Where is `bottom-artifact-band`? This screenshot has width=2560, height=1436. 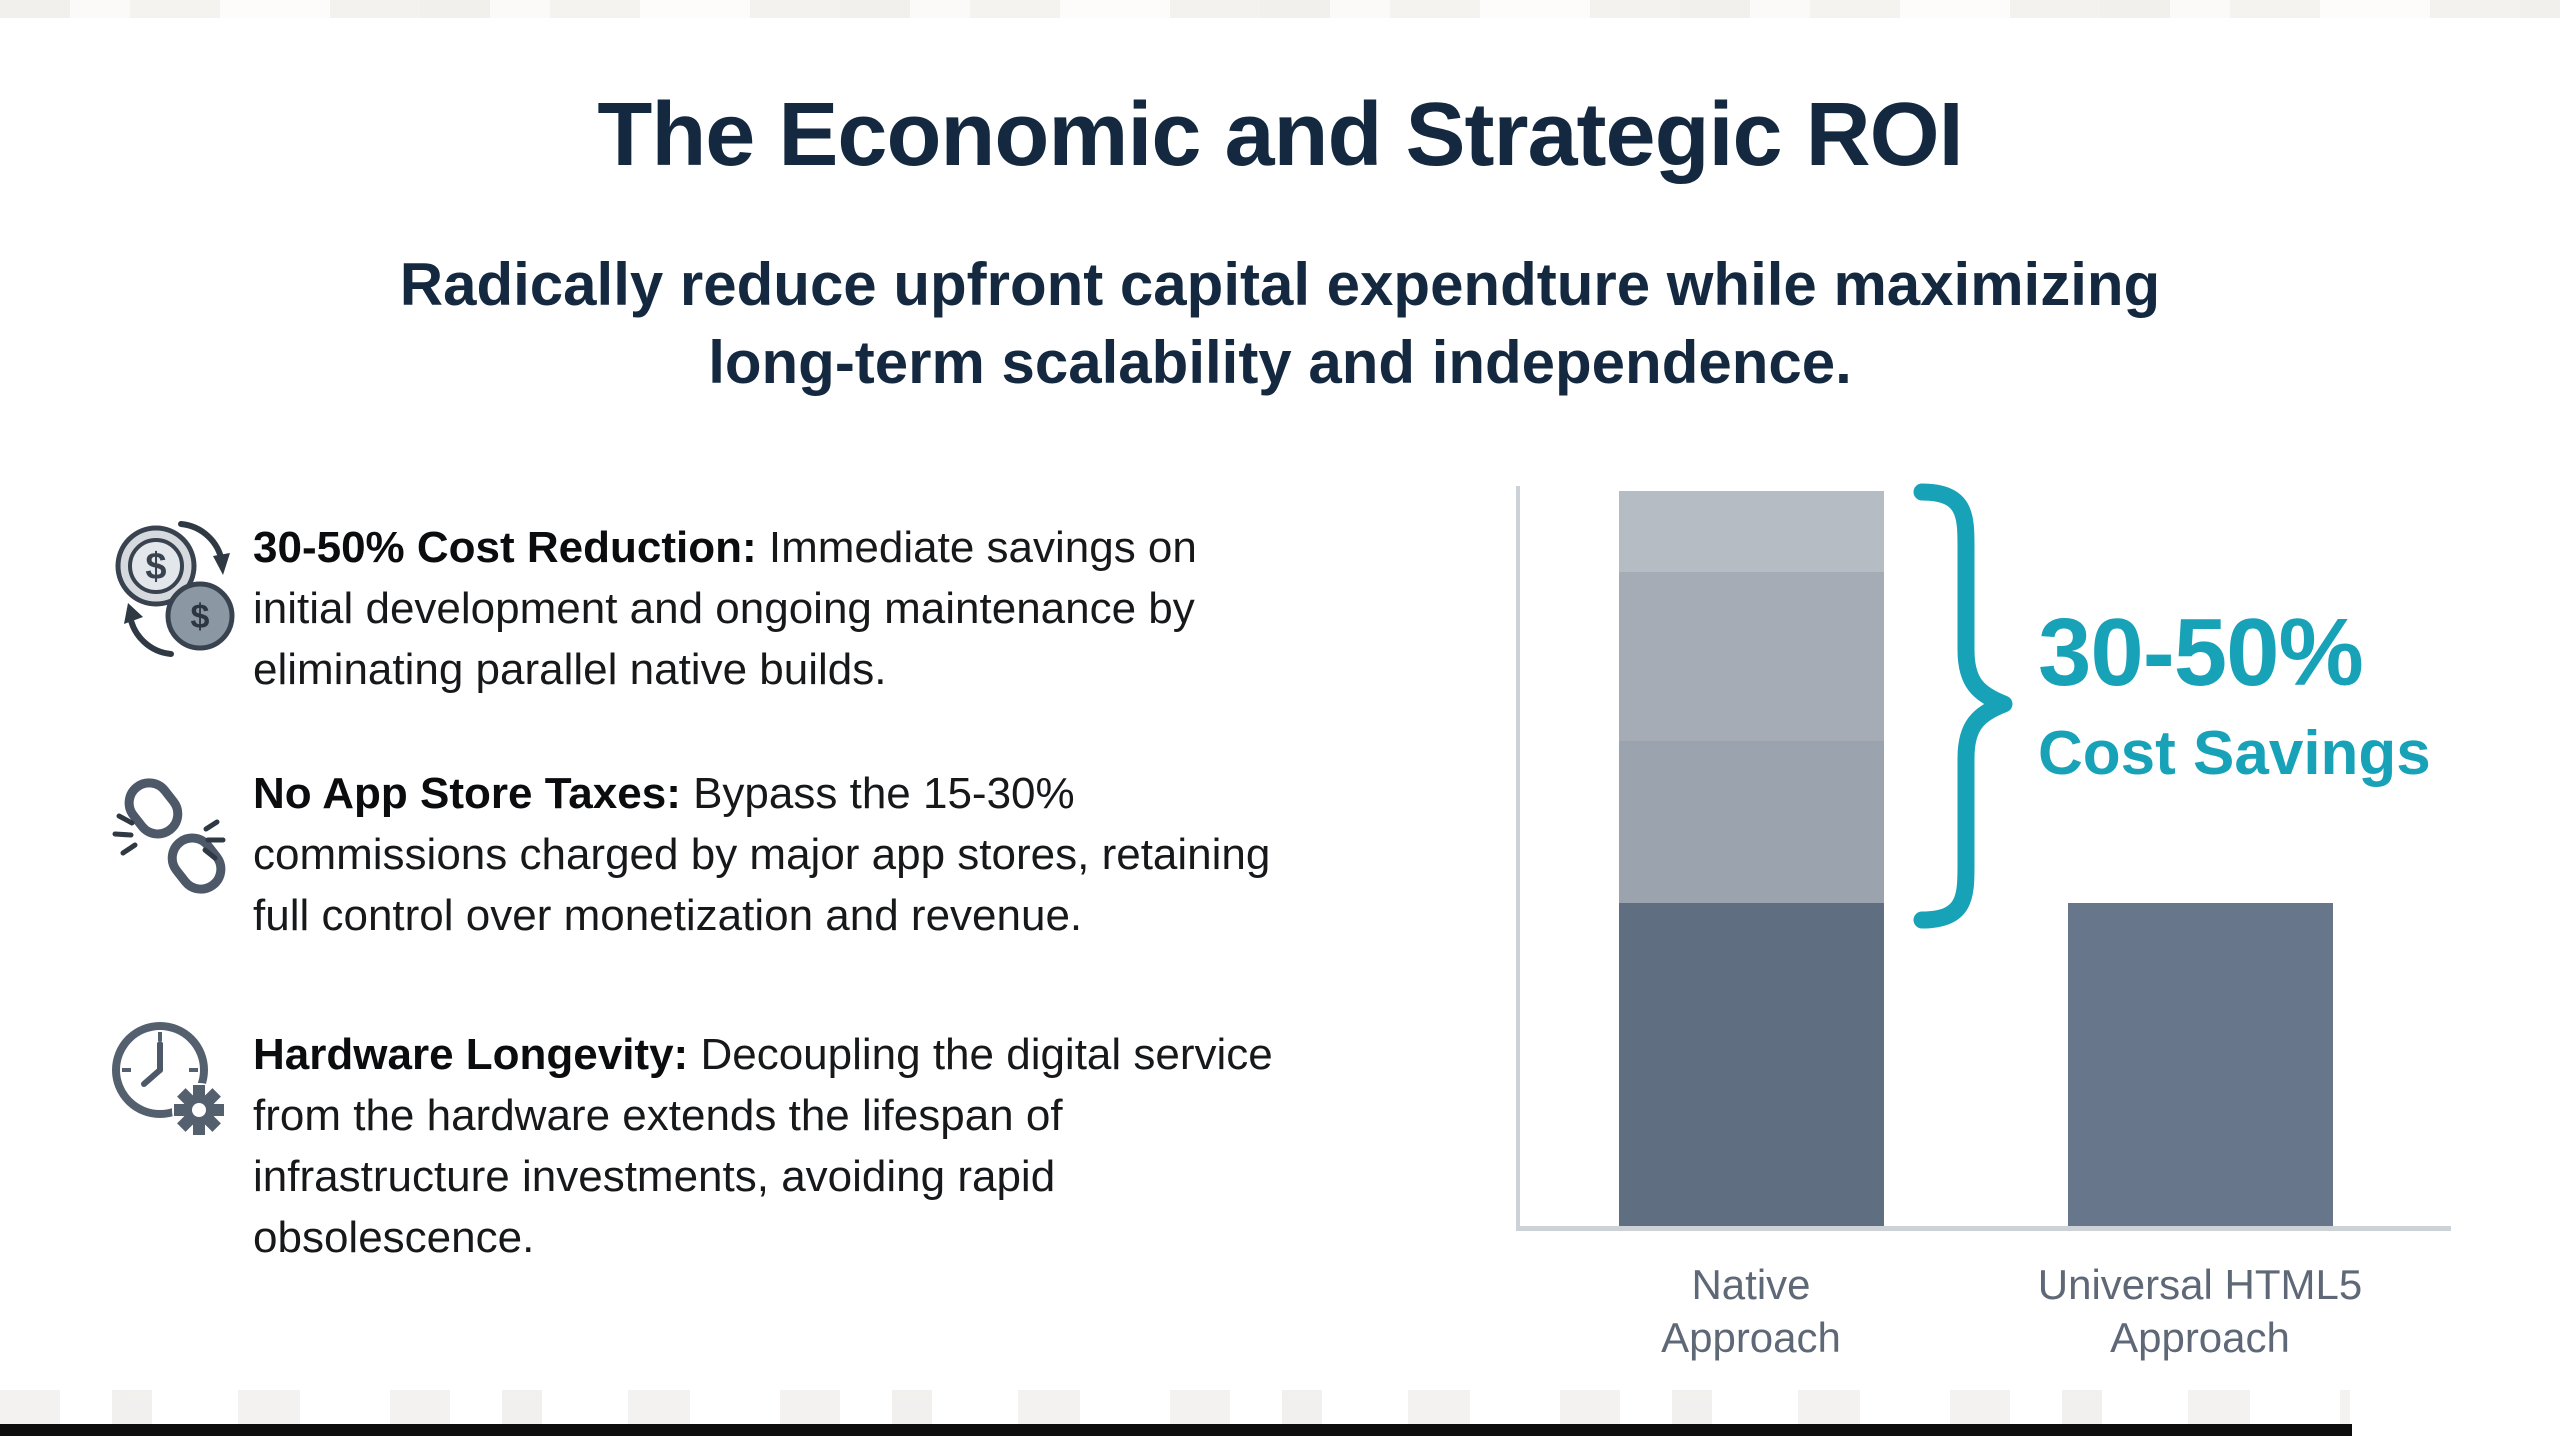 bottom-artifact-band is located at coordinates (1175, 1407).